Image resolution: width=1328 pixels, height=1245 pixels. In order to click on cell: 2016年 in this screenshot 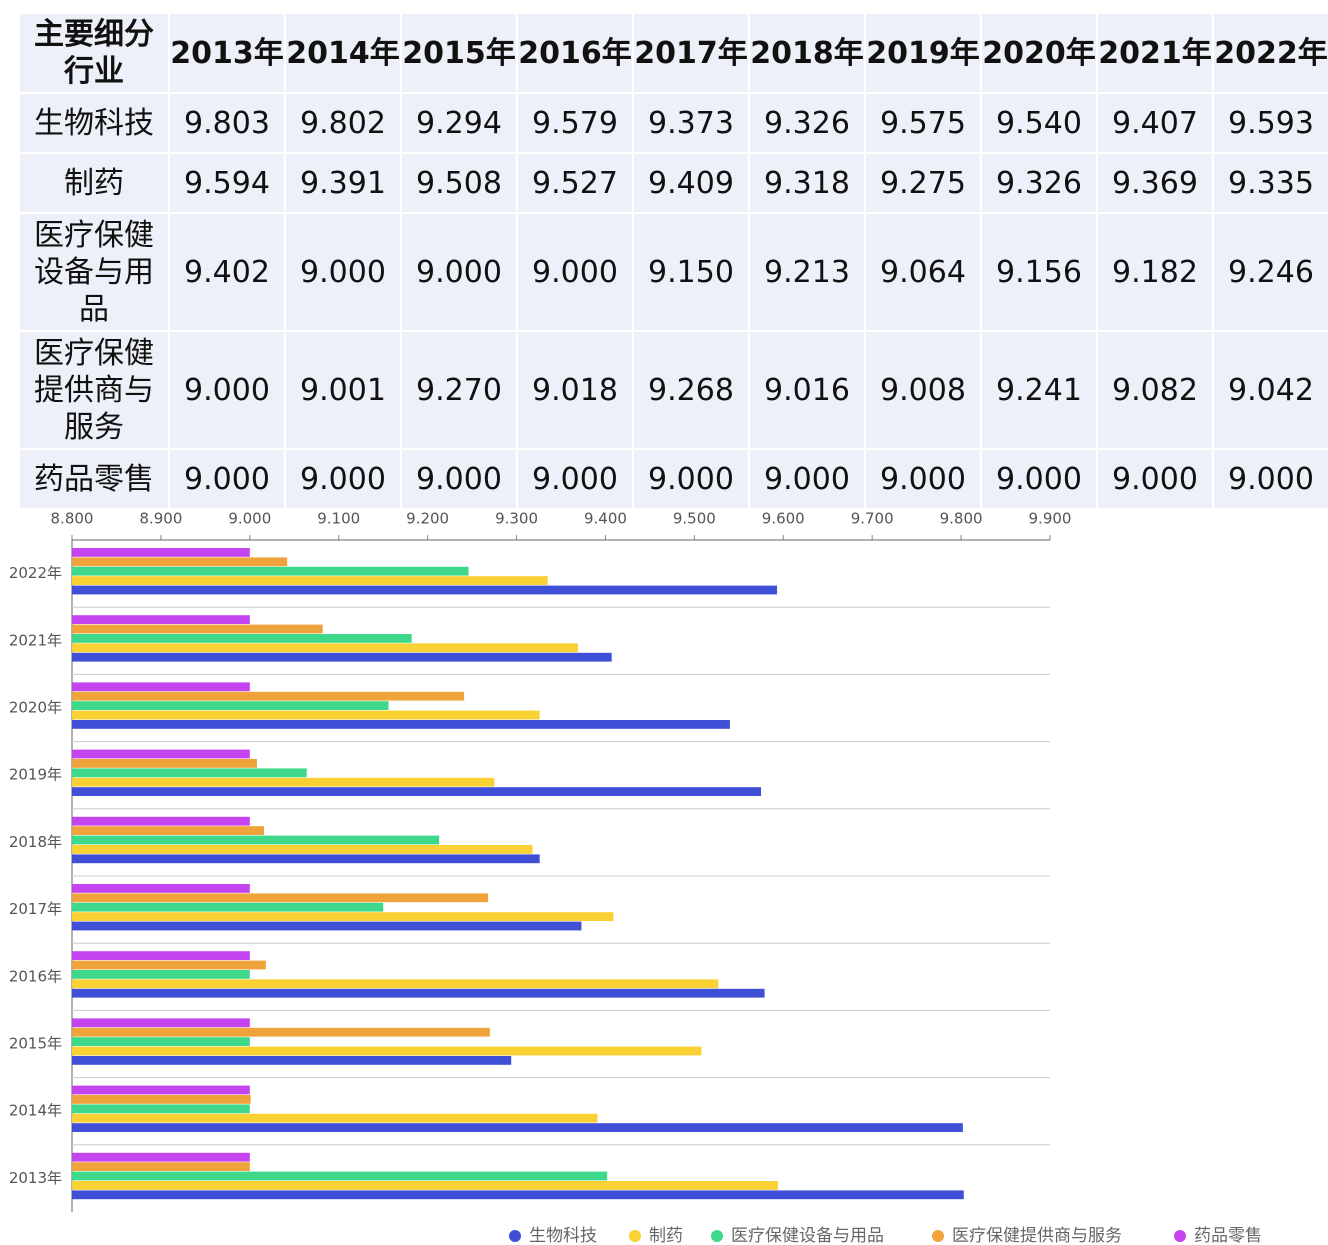, I will do `click(575, 53)`.